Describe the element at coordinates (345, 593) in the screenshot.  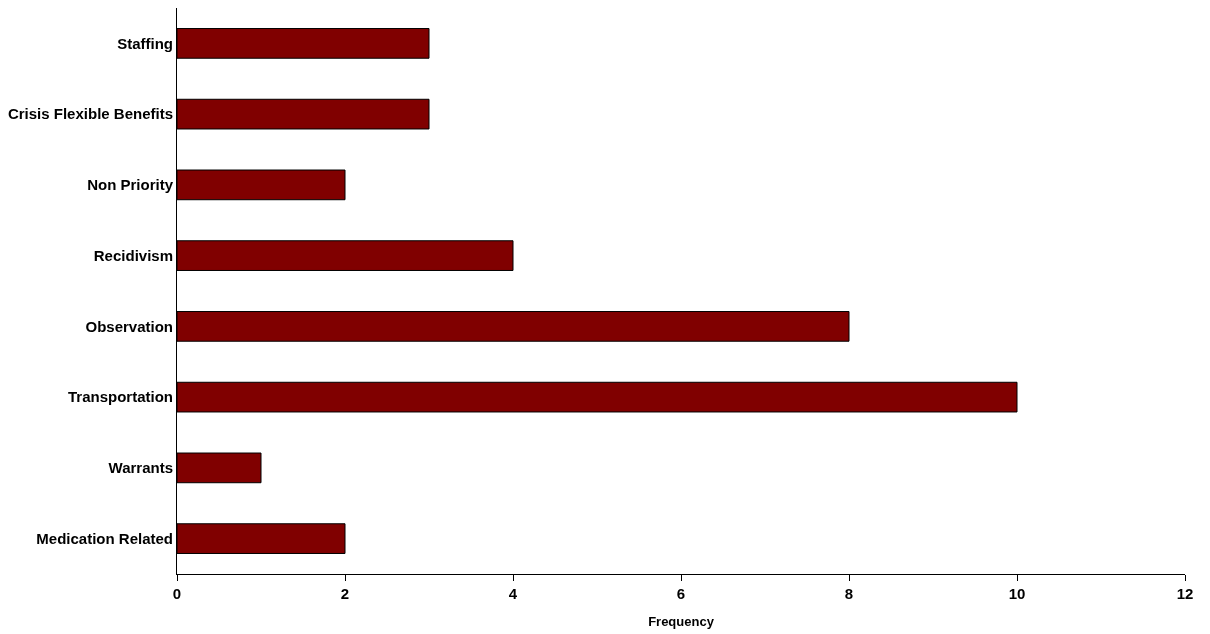
I see `x-tick-label: 2` at that location.